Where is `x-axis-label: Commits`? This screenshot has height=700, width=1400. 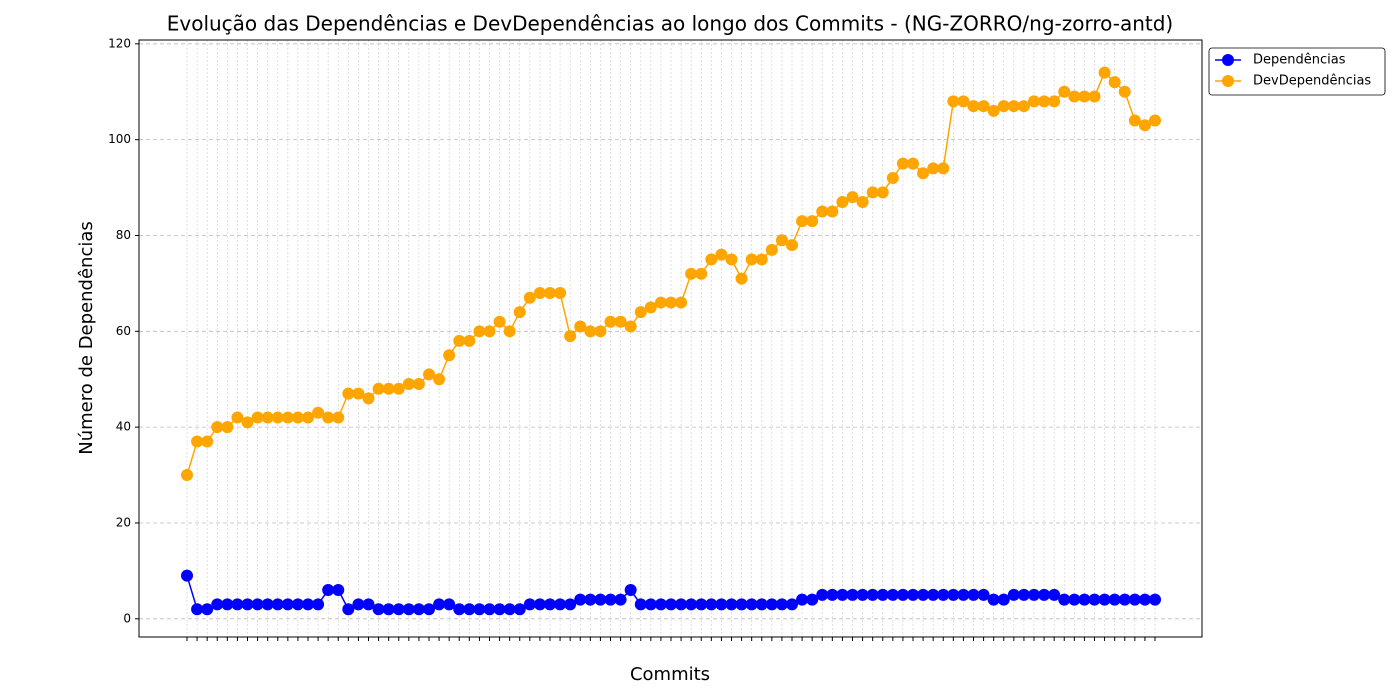 x-axis-label: Commits is located at coordinates (670, 674).